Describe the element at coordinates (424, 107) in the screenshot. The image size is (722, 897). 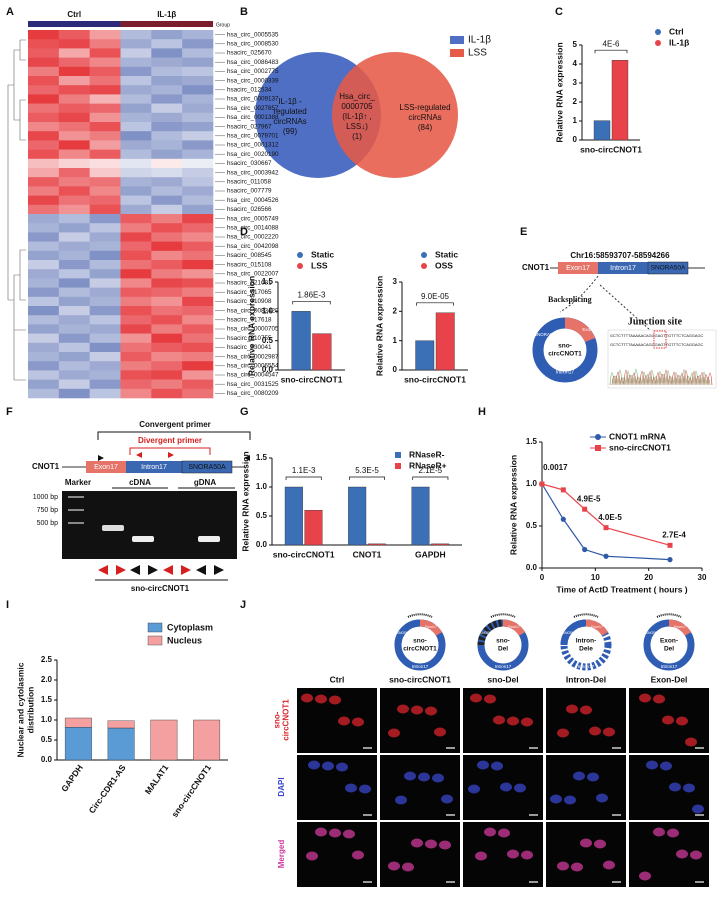
I see `venn-text: LSS-regulated` at that location.